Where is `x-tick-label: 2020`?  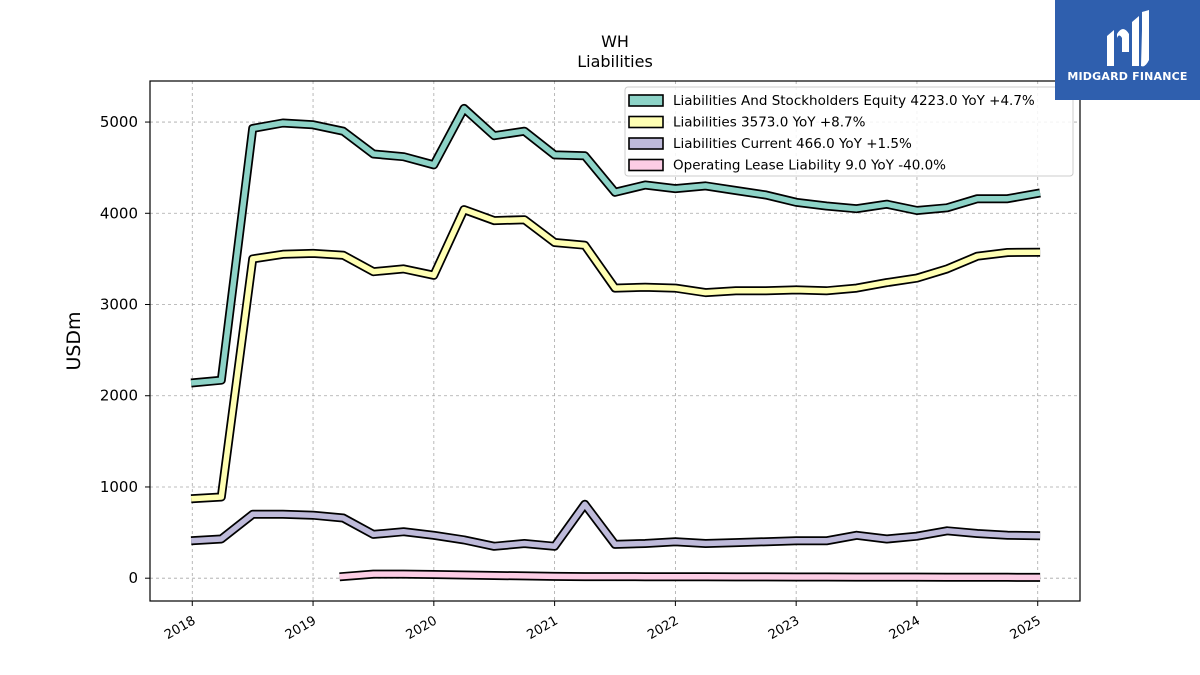
x-tick-label: 2020 is located at coordinates (422, 628).